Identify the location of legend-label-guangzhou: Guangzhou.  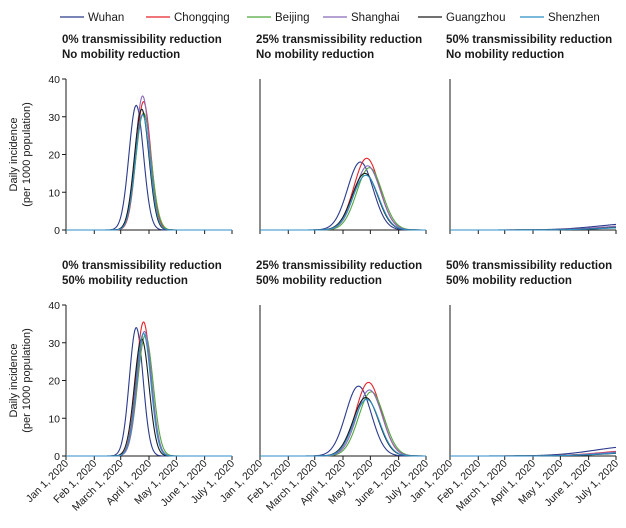
(475, 18).